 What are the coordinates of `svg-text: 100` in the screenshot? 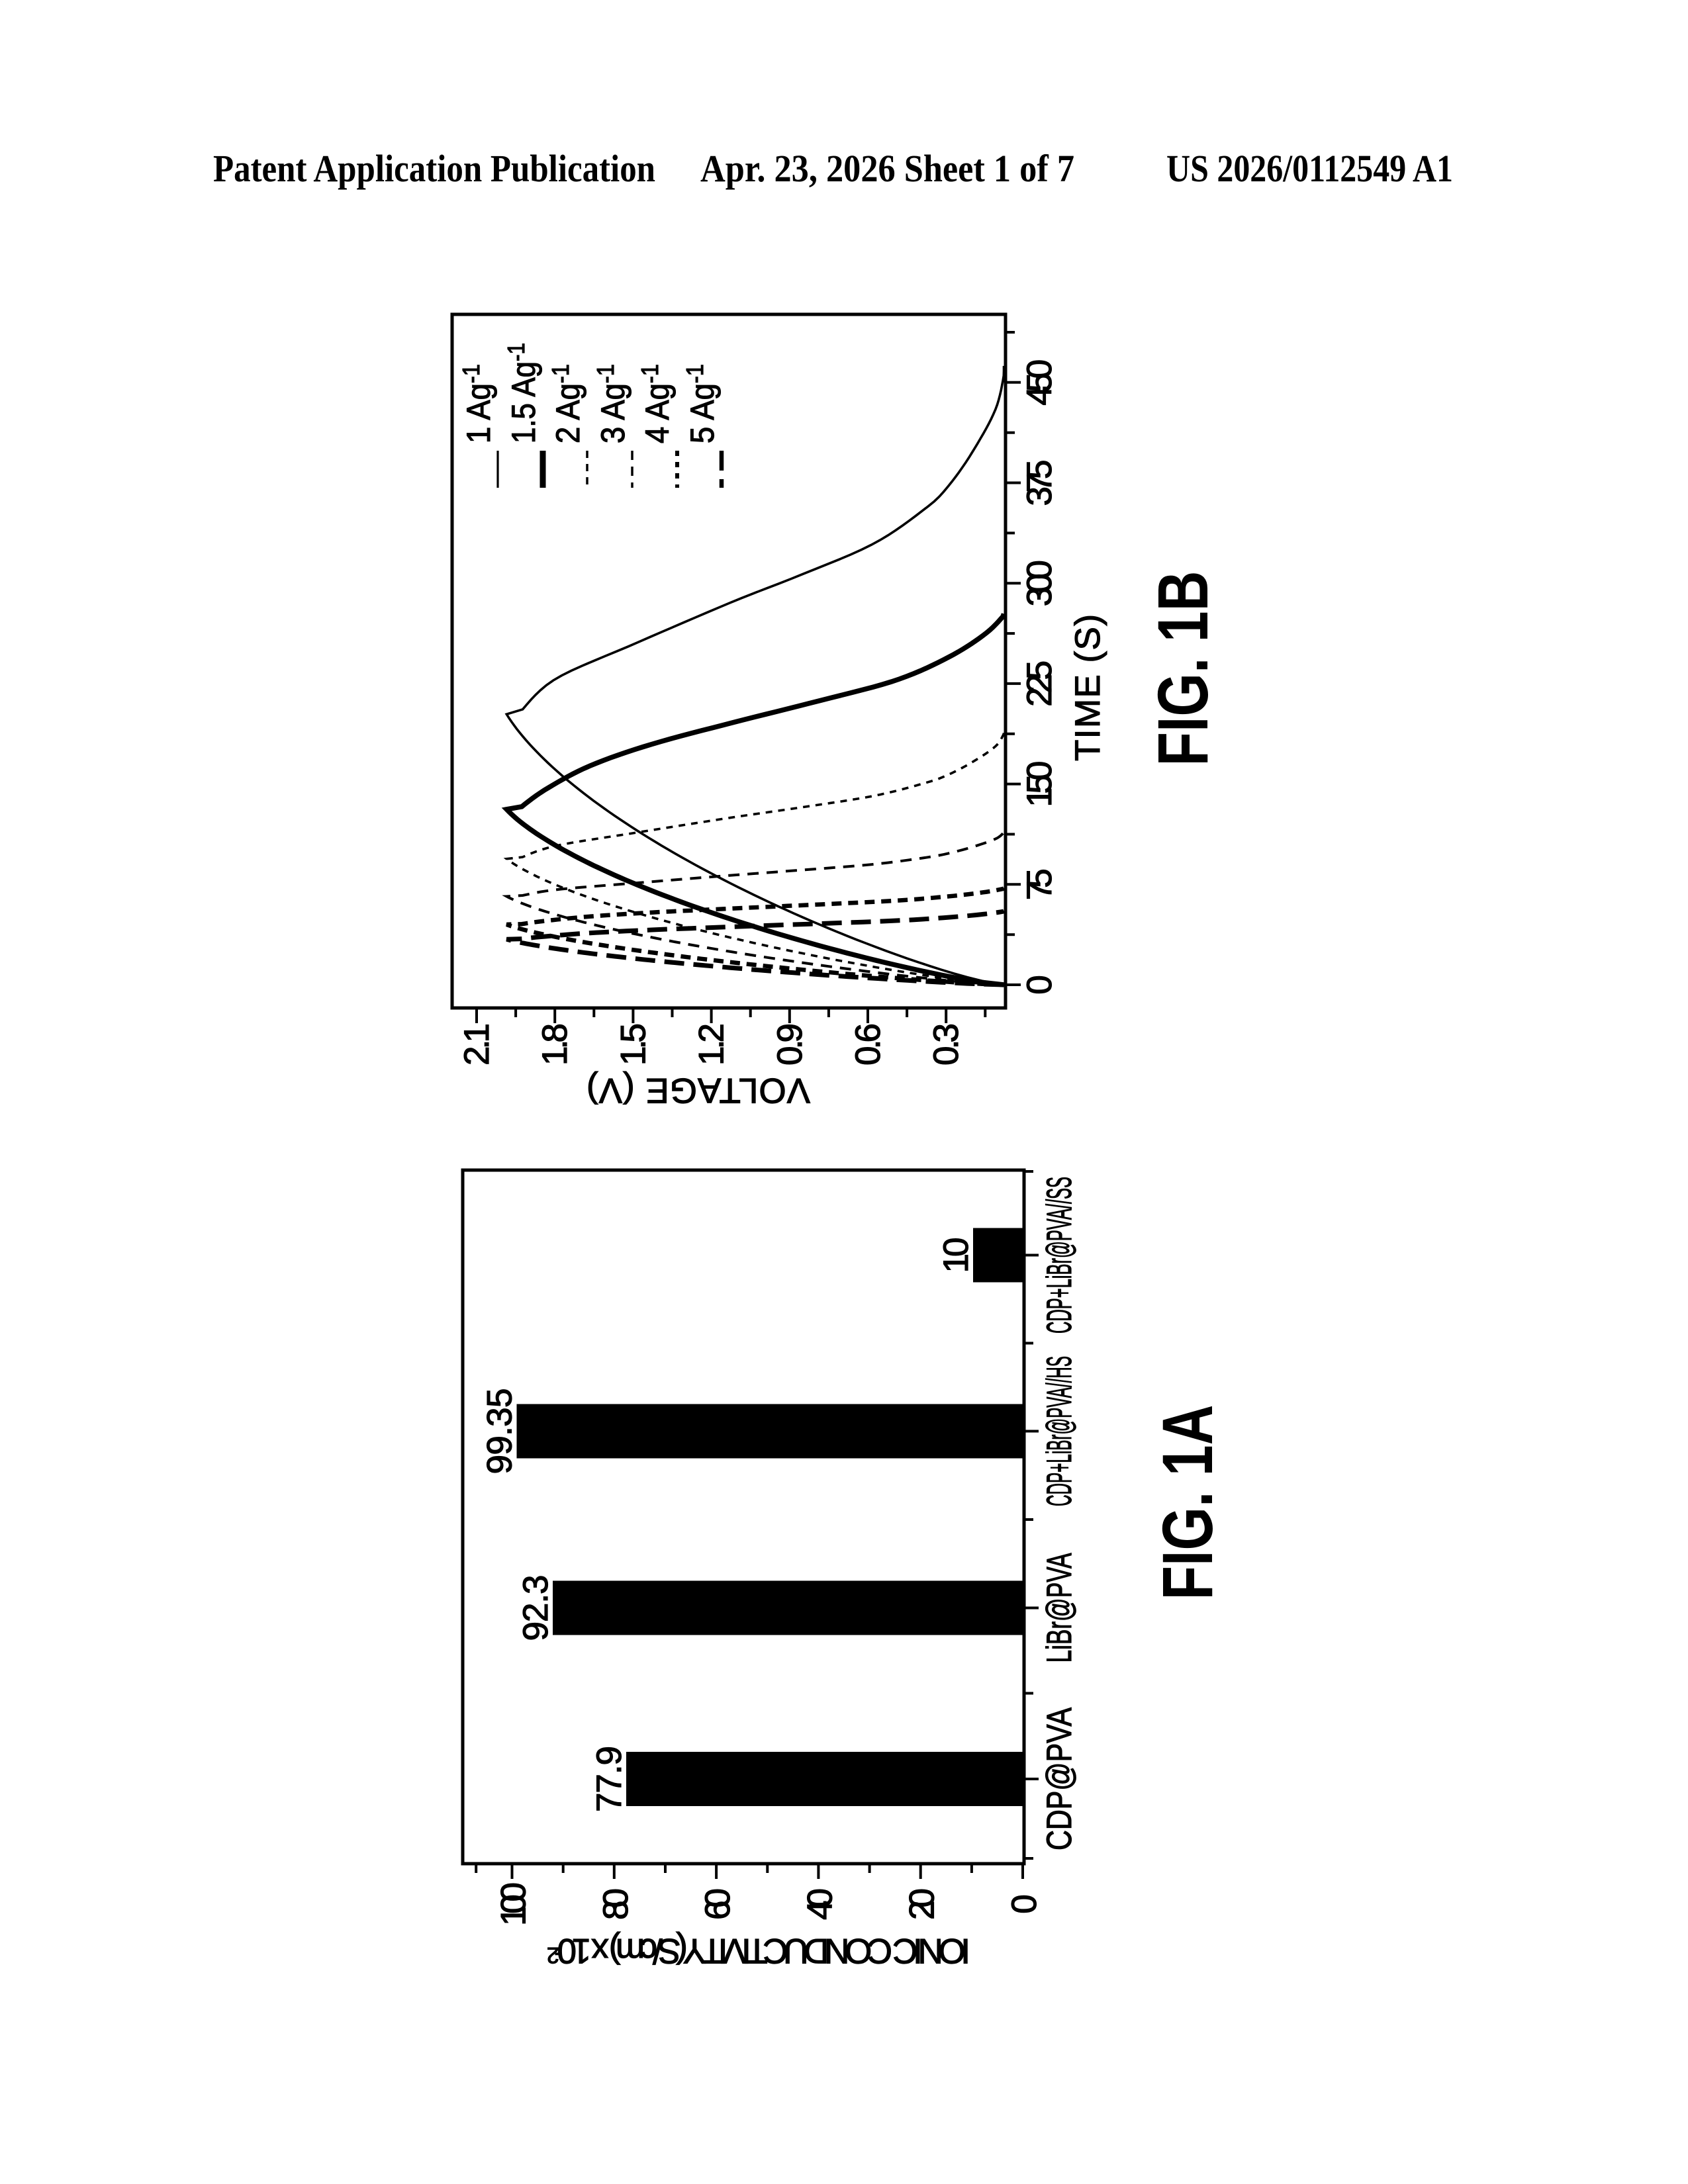 It's located at (514, 1904).